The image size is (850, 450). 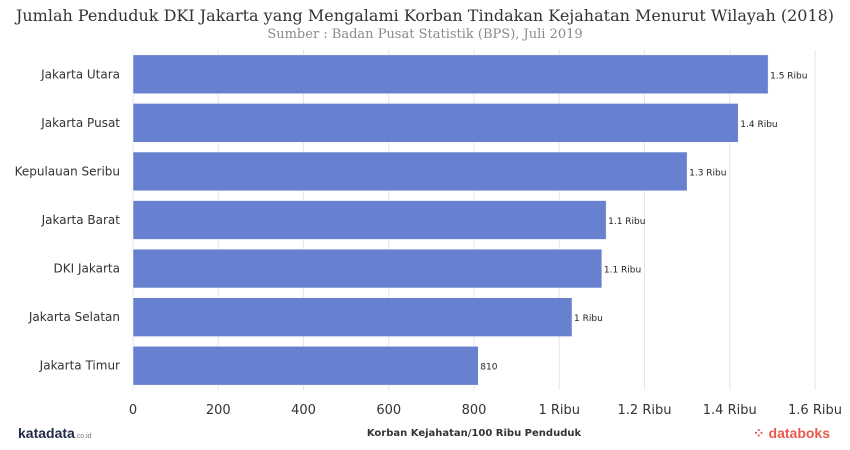 I want to click on x-tick-label: 1.2 Ribu, so click(x=645, y=410).